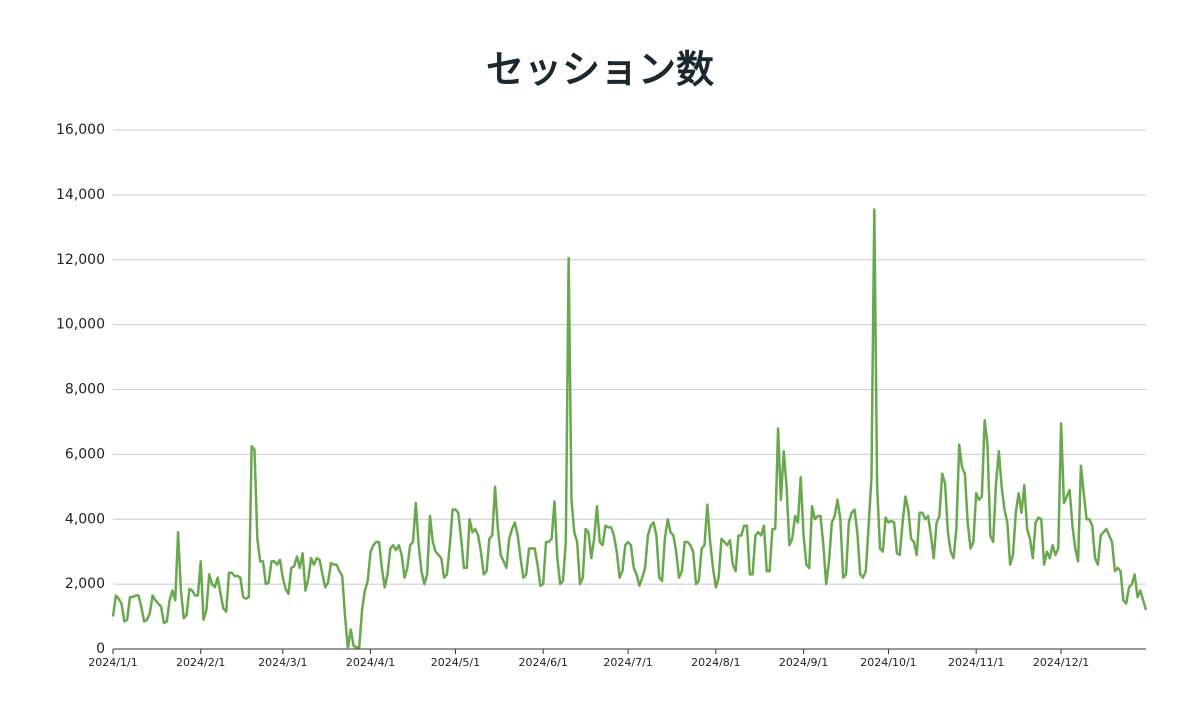 The image size is (1200, 725). What do you see at coordinates (80, 195) in the screenshot?
I see `y-tick-label: 14,000` at bounding box center [80, 195].